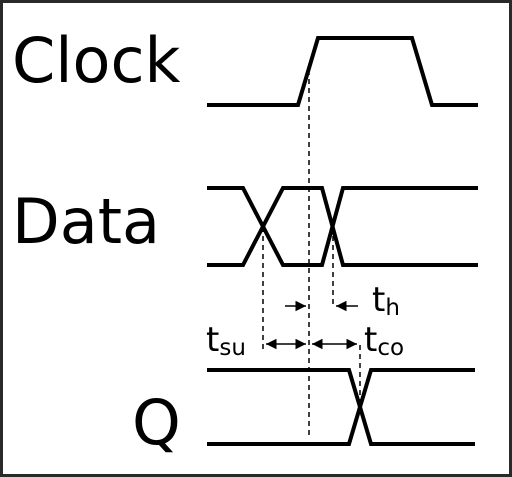 This screenshot has height=477, width=512. I want to click on tsu-label: tsu, so click(226, 340).